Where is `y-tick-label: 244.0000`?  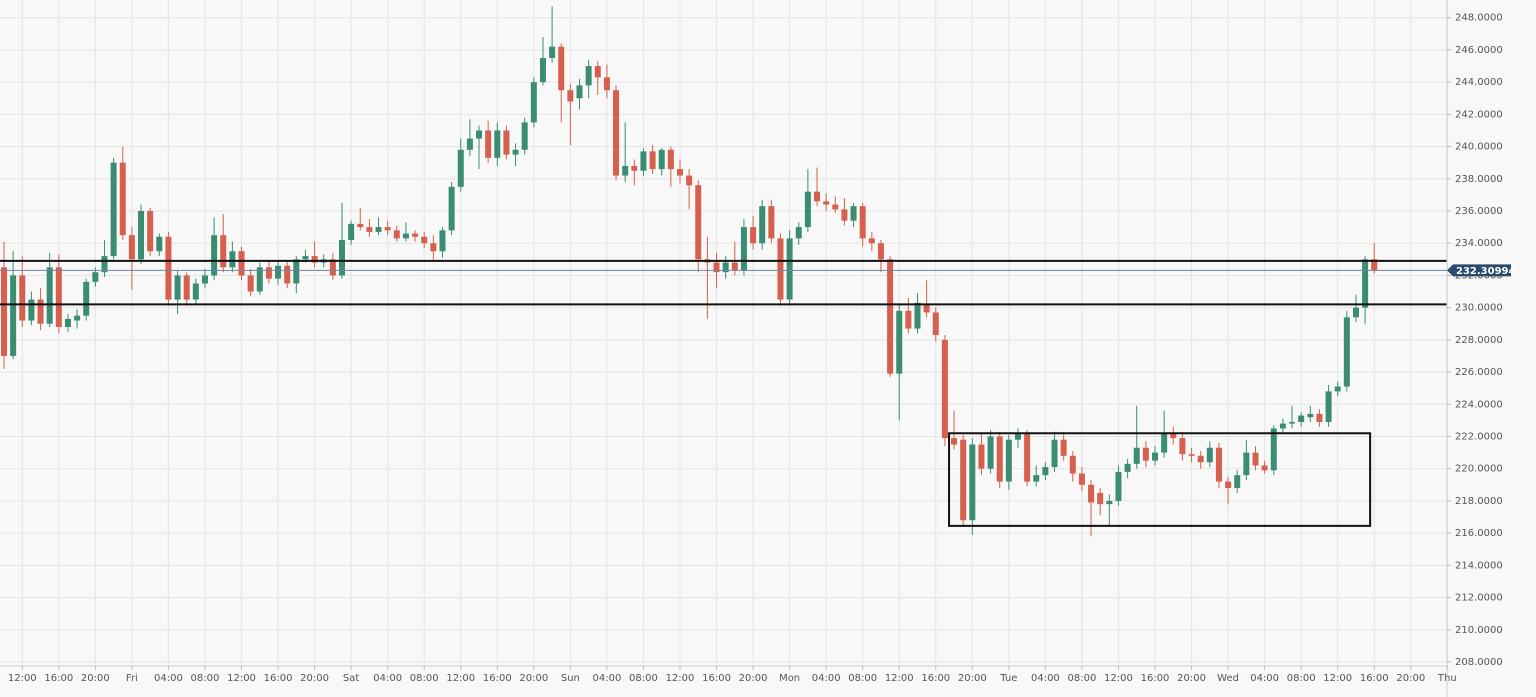
y-tick-label: 244.0000 is located at coordinates (1479, 82).